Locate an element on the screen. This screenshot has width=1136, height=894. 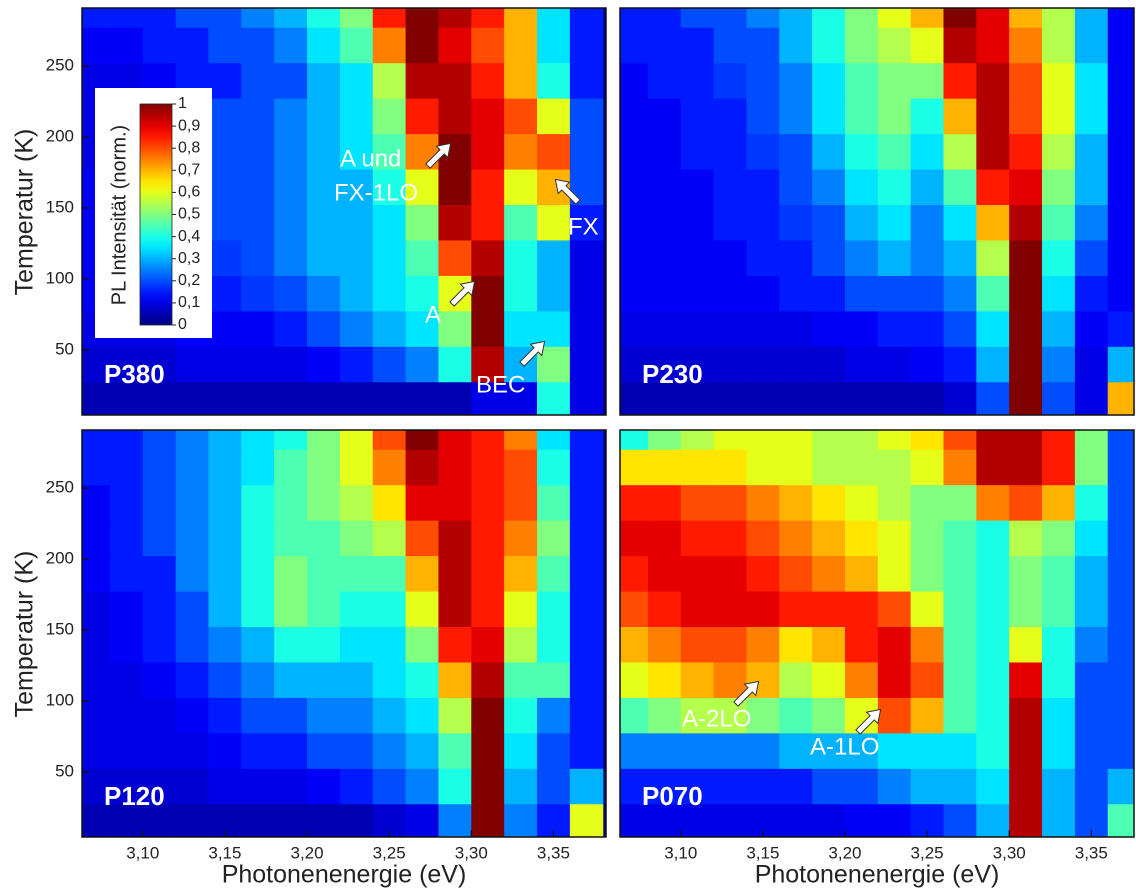
panel-label: P120 is located at coordinates (134, 796).